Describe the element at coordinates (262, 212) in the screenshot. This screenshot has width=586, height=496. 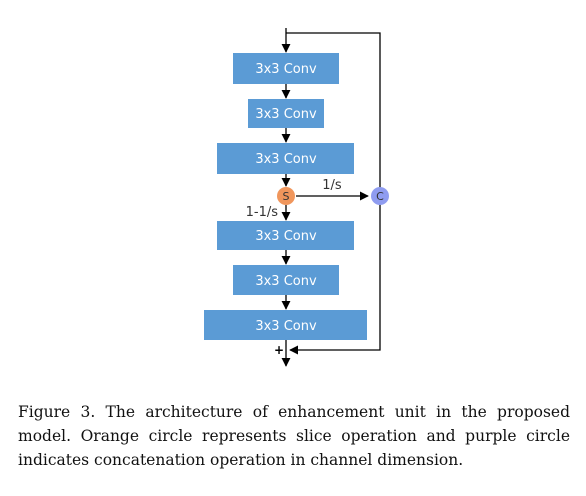
I see `edge-label-to-next: 1-1/s` at that location.